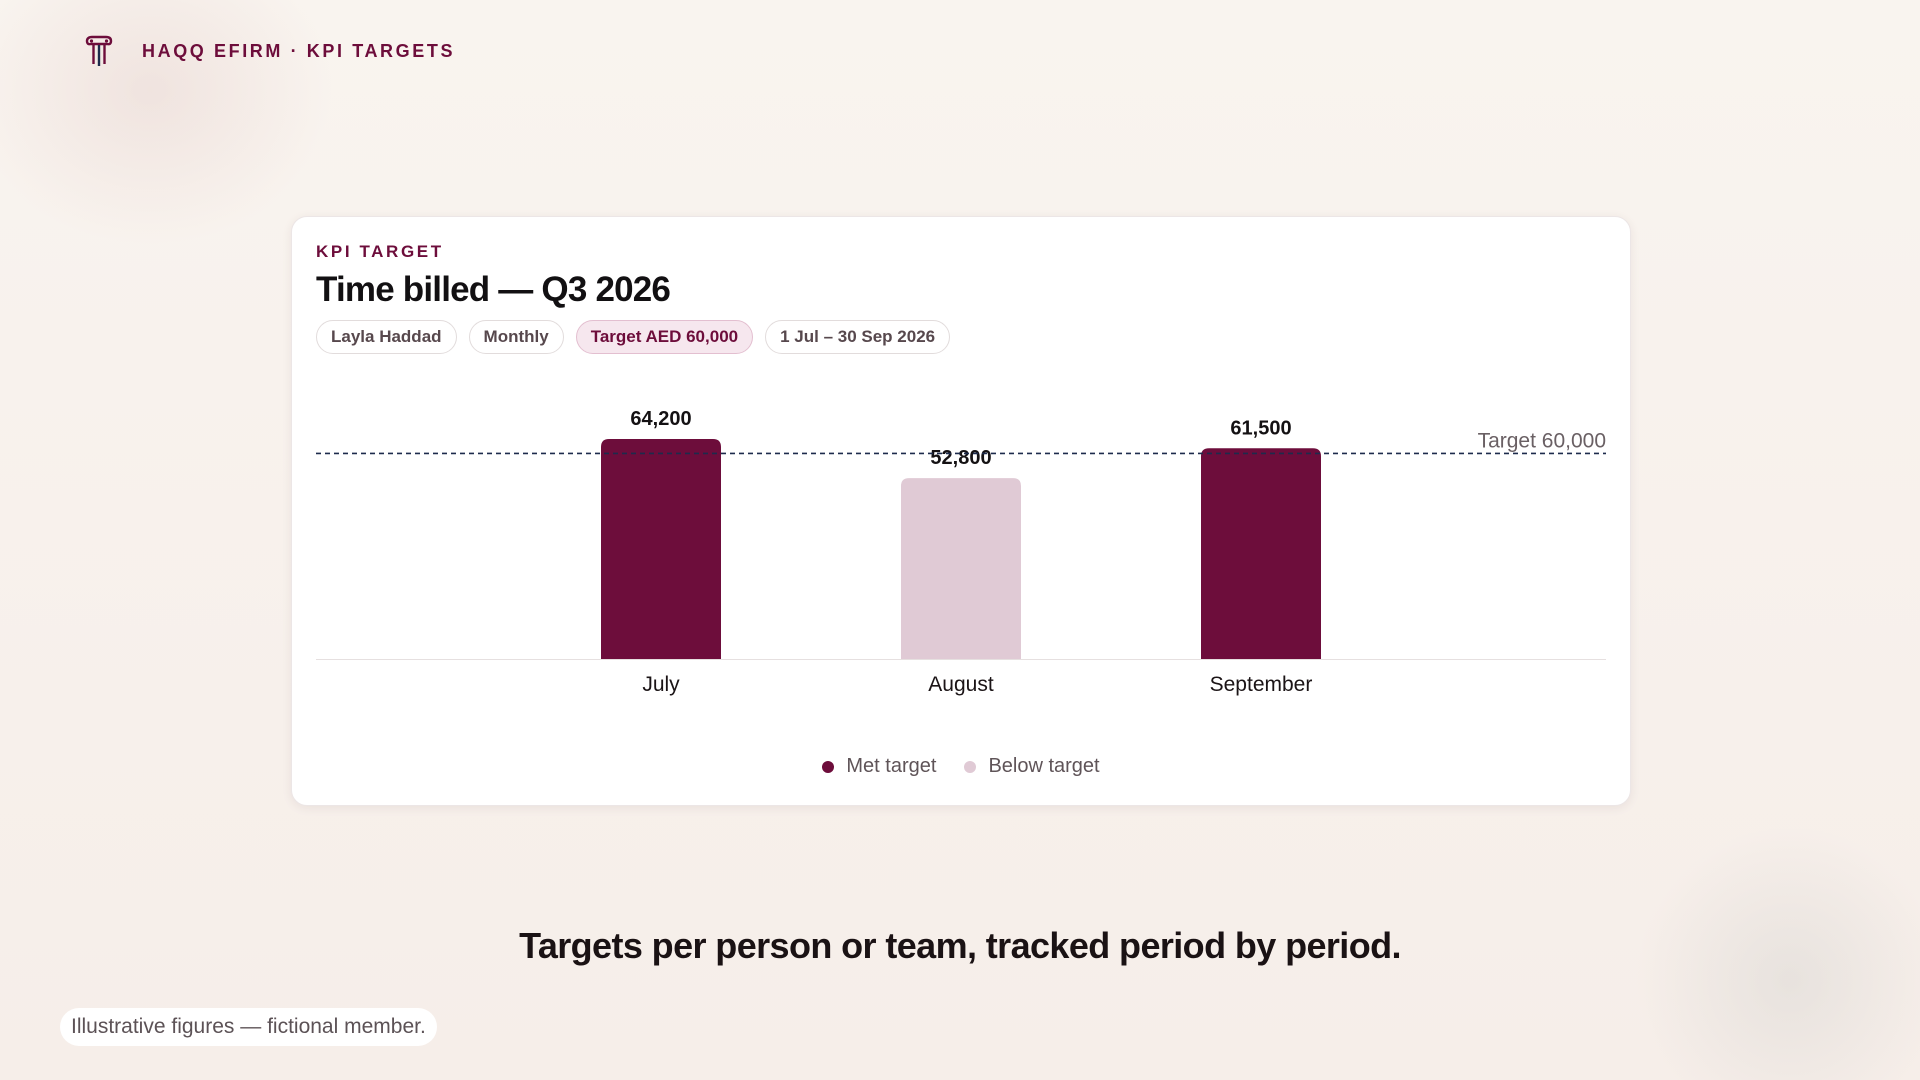  I want to click on legend-label-met: Met target, so click(891, 766).